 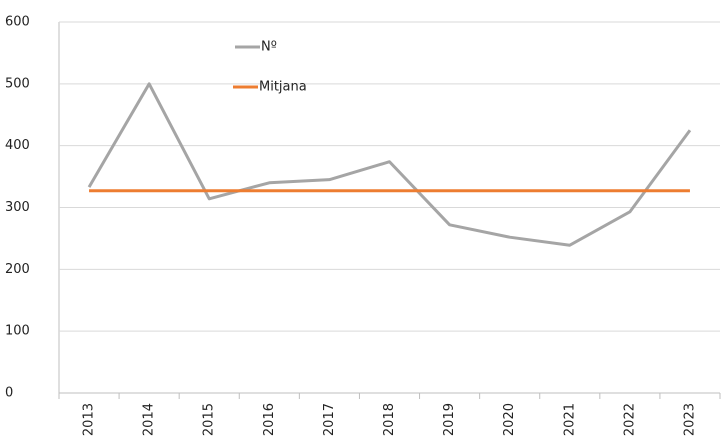 I want to click on x-tick-label: 2013, so click(x=89, y=419).